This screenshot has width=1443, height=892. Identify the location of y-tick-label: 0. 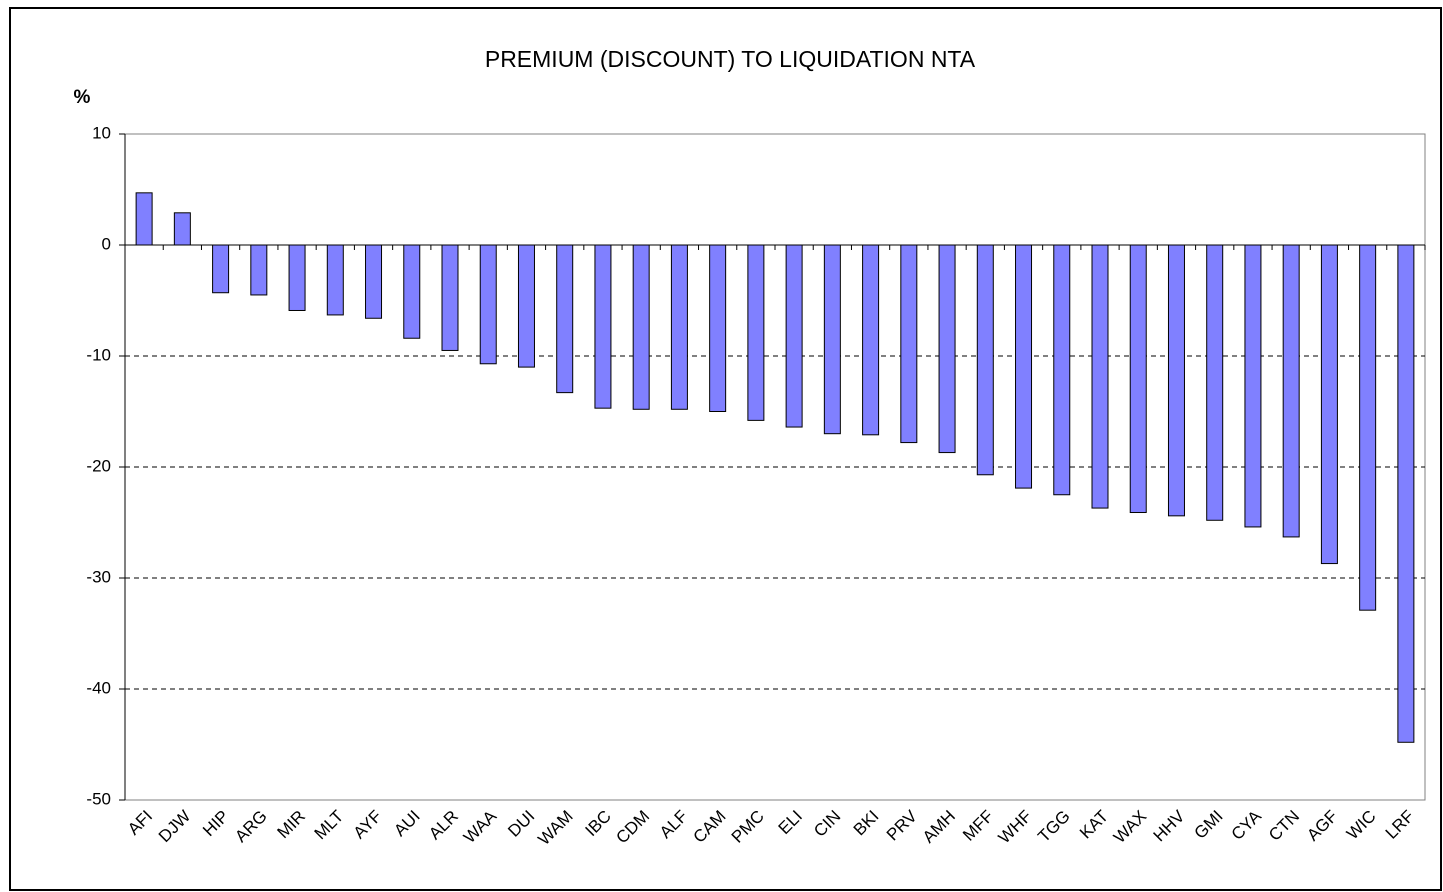
(106, 243).